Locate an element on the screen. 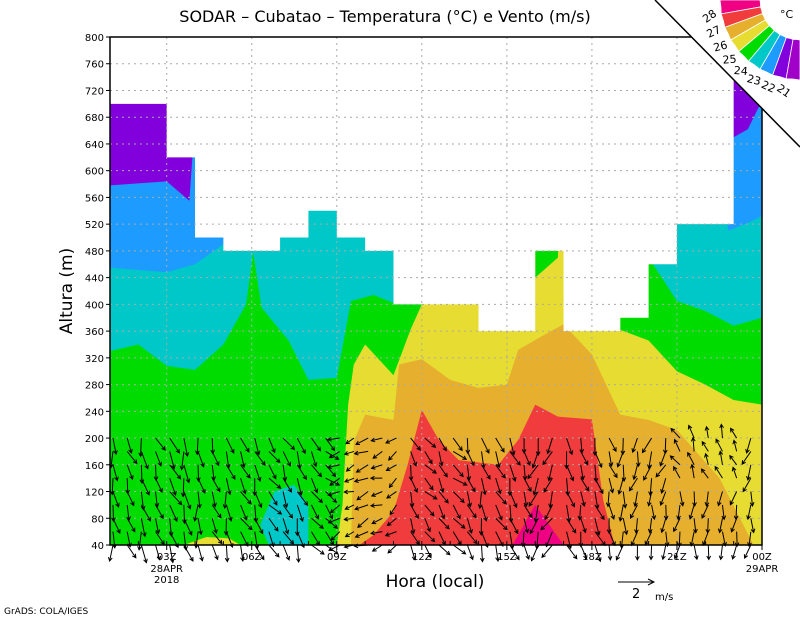 The height and width of the screenshot is (622, 800). y-tick-label: 480 is located at coordinates (94, 252).